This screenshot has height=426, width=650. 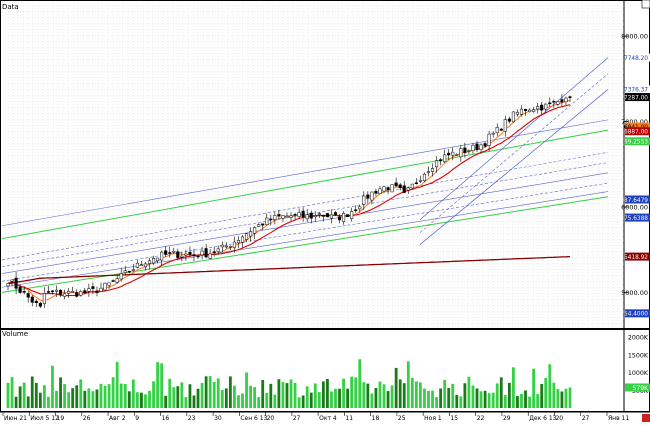 What do you see at coordinates (514, 139) in the screenshot?
I see `channel-line-steep` at bounding box center [514, 139].